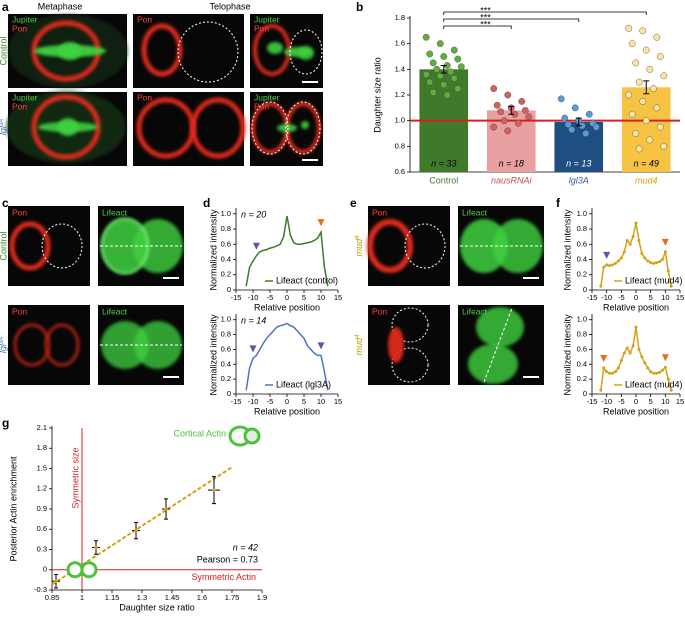 The height and width of the screenshot is (617, 685). Describe the element at coordinates (400, 43) in the screenshot. I see `y-tick-label: 1.6` at that location.